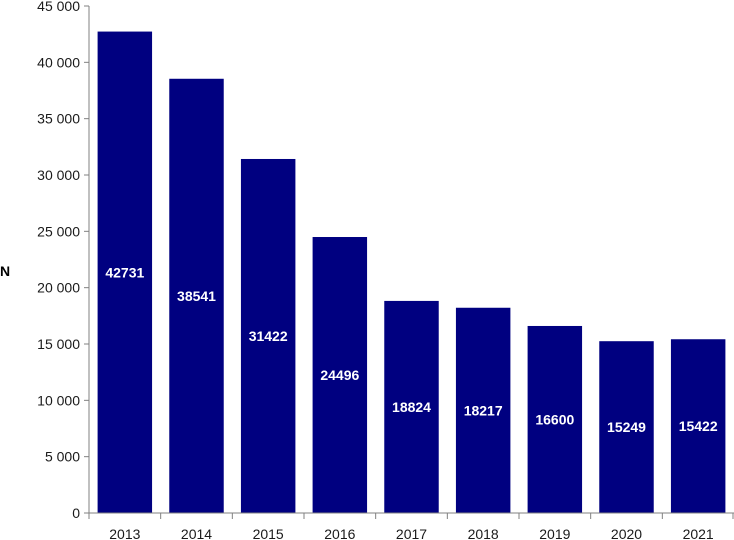  Describe the element at coordinates (62, 457) in the screenshot. I see `y-tick-label: 5 000` at that location.